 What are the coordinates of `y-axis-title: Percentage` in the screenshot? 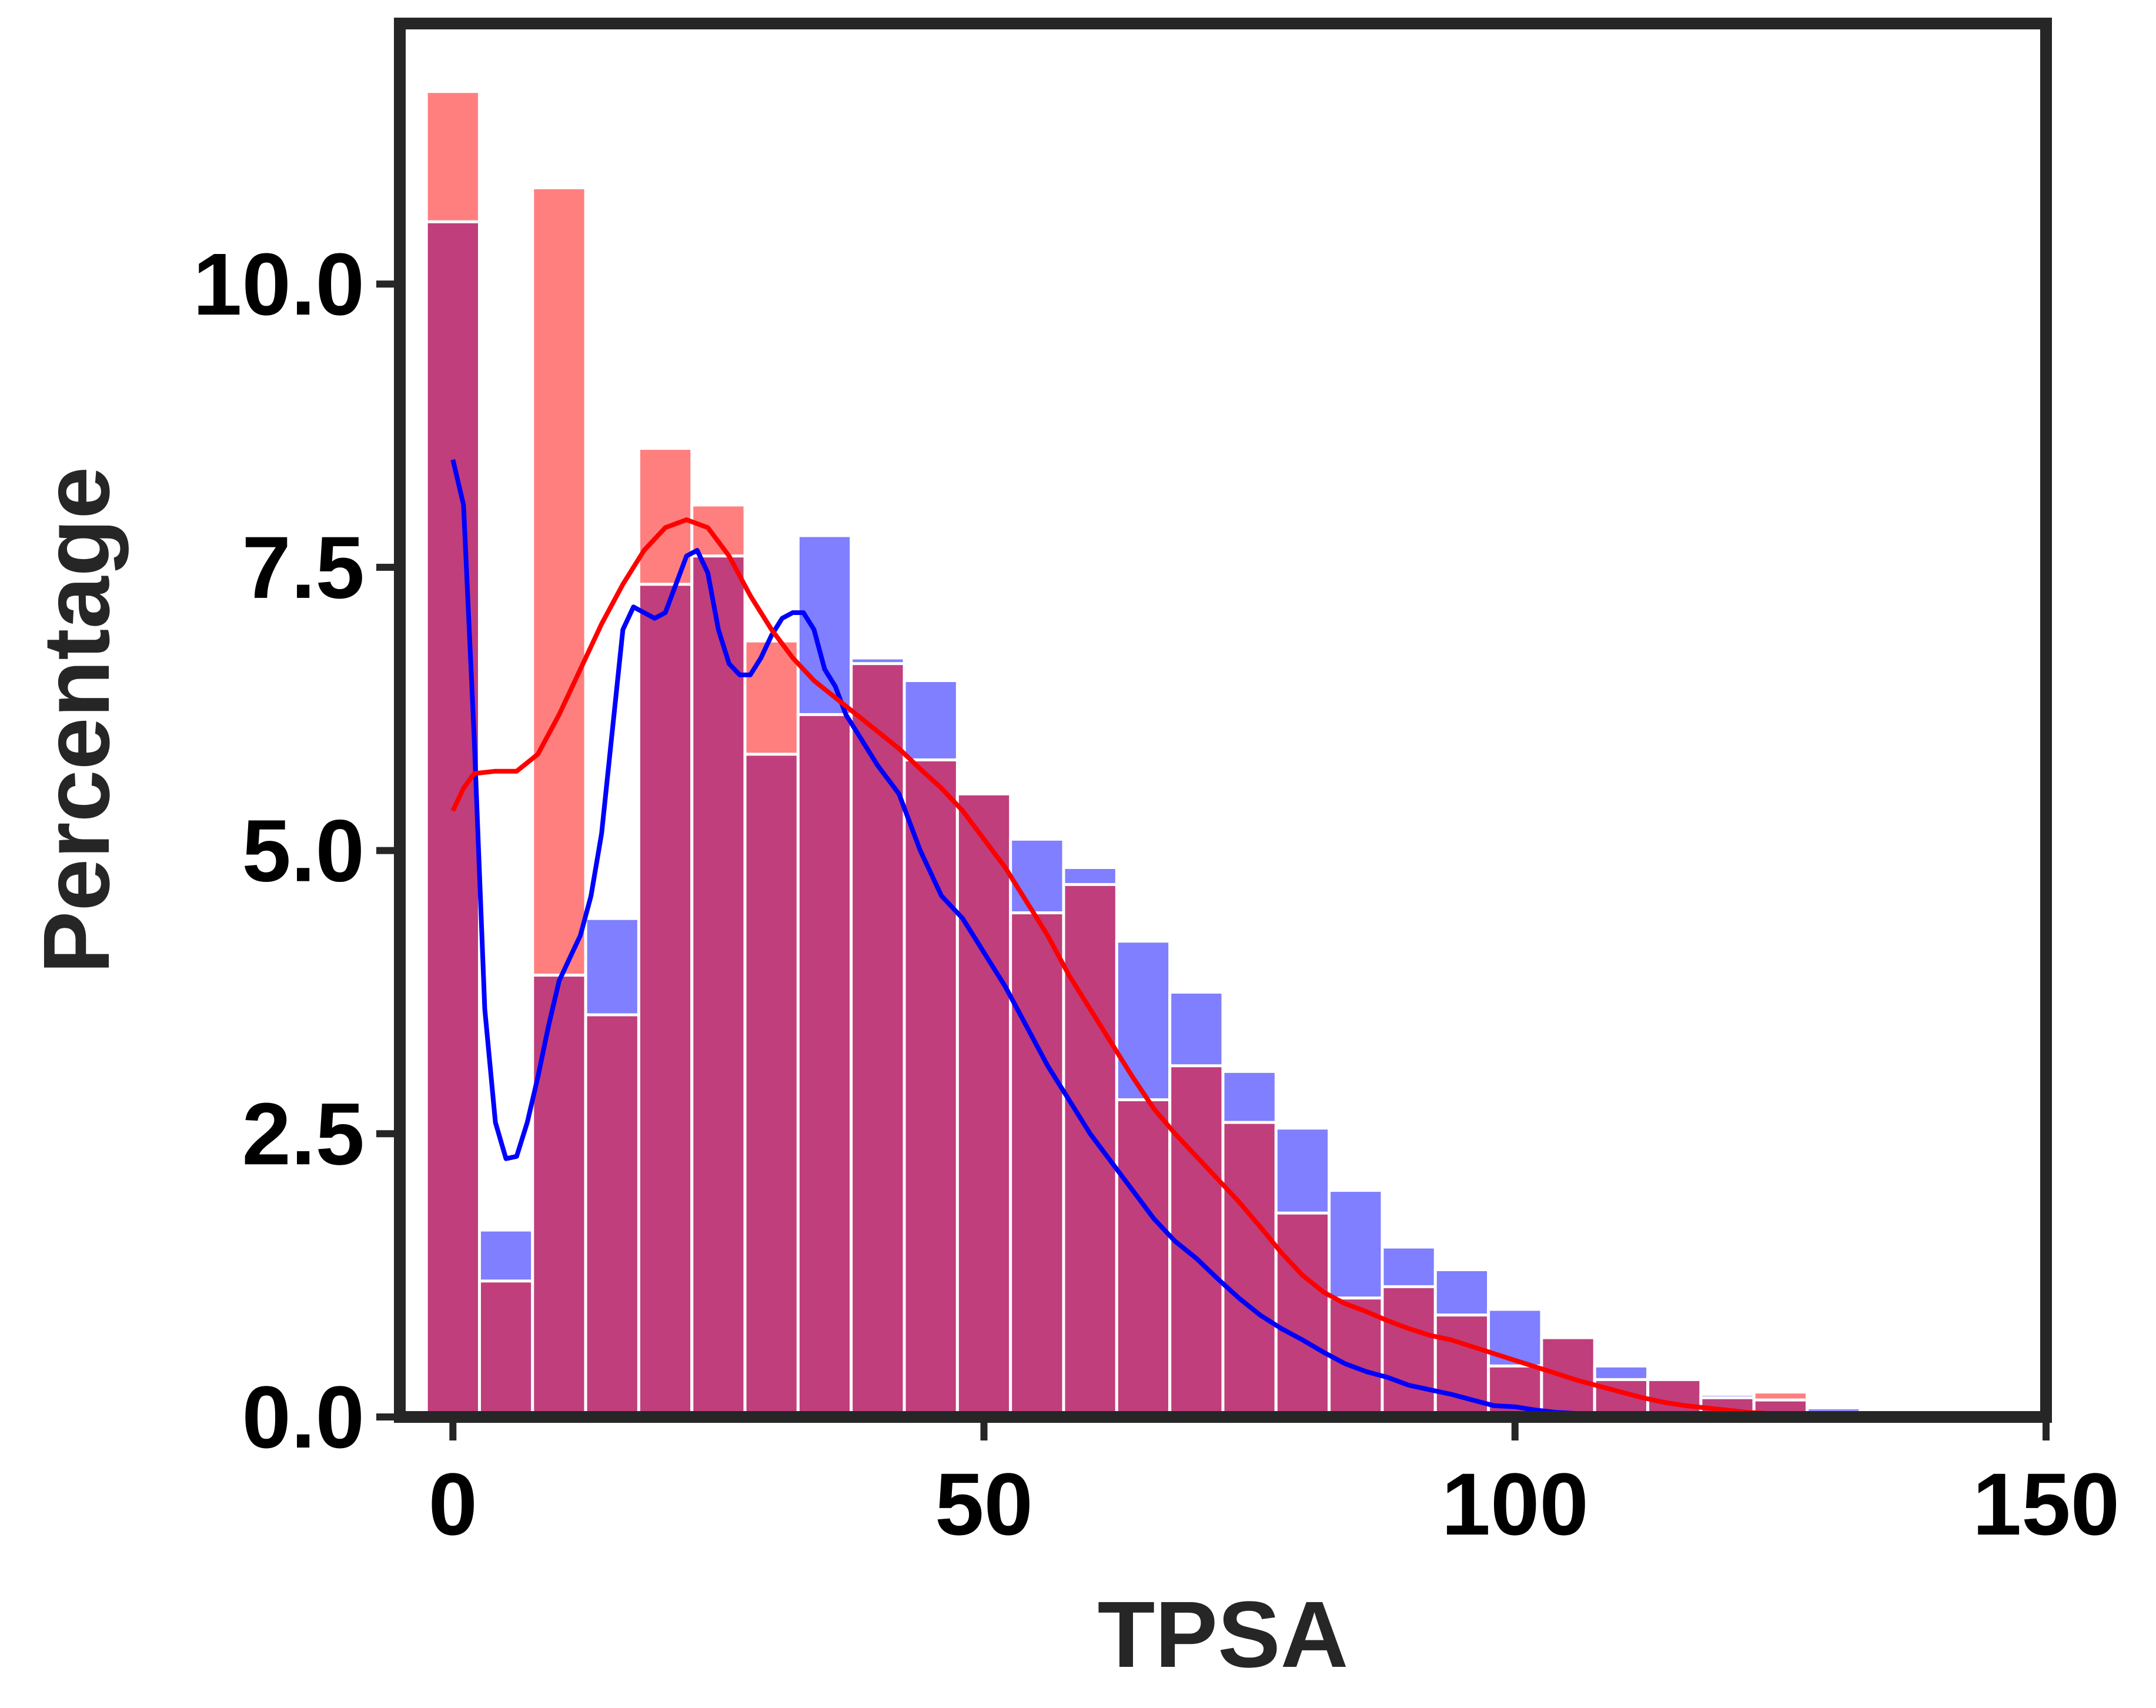 It's located at (76, 720).